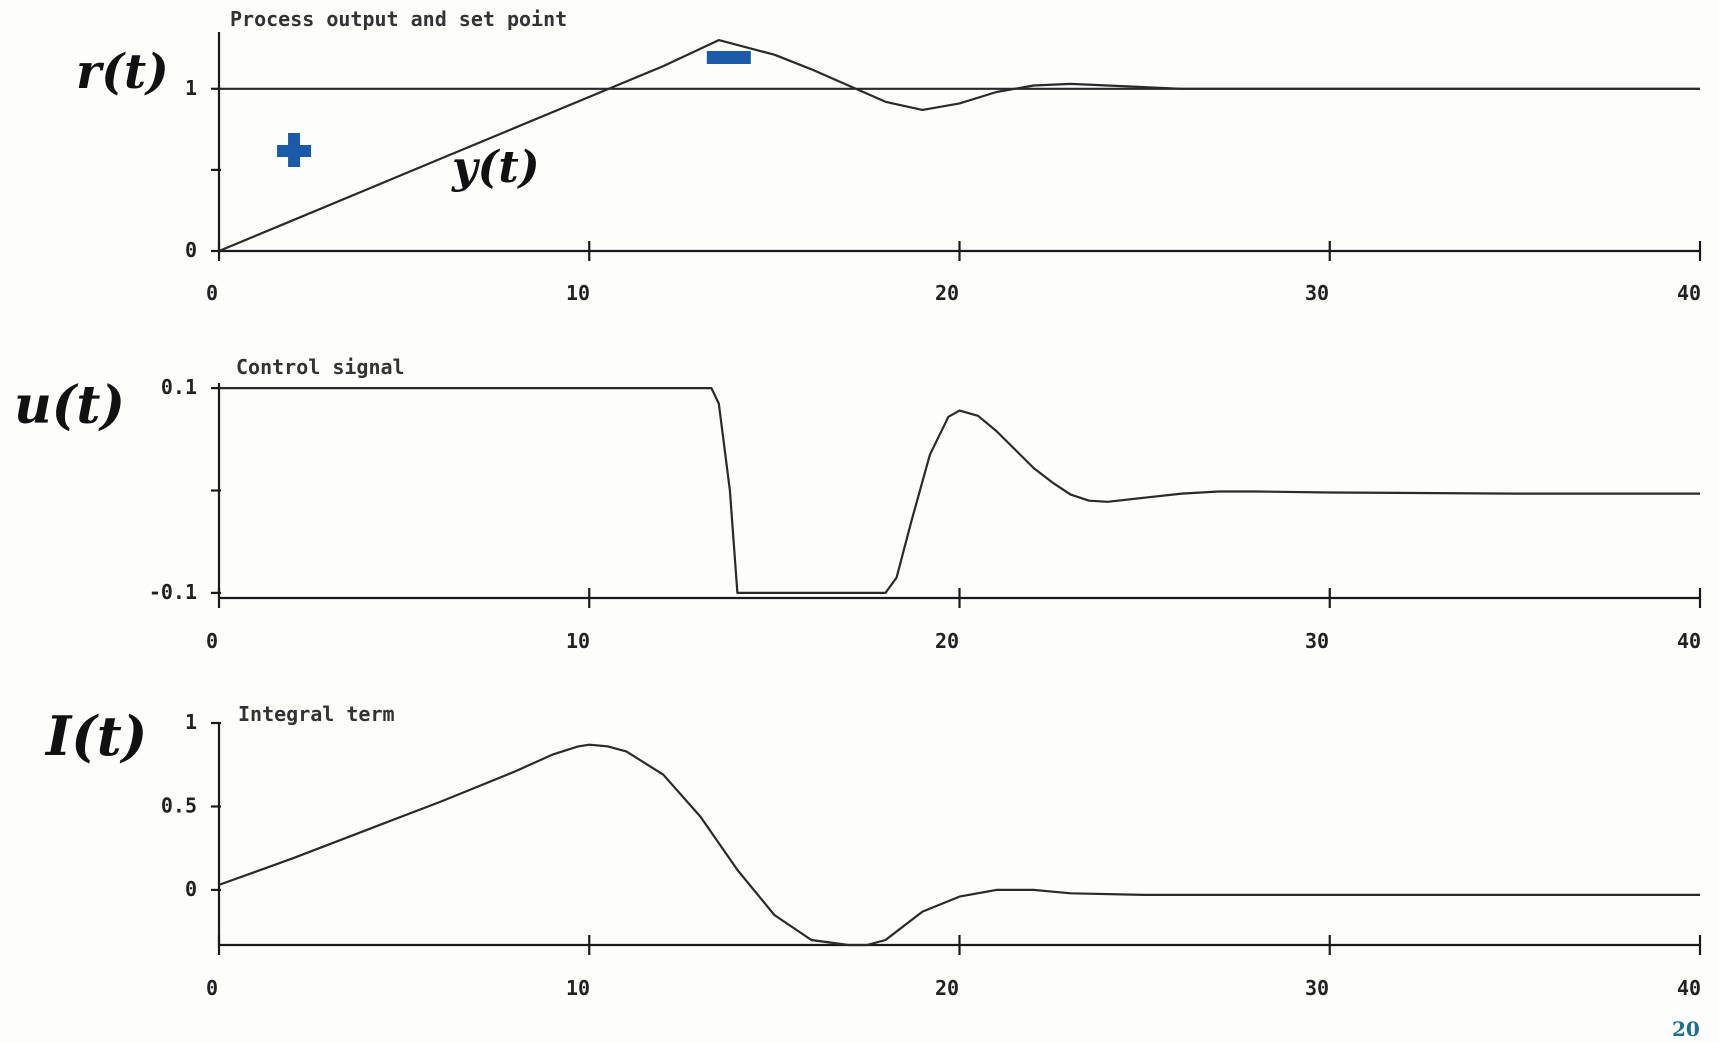 Image resolution: width=1719 pixels, height=1043 pixels. What do you see at coordinates (495, 167) in the screenshot?
I see `signal-label: y(t)` at bounding box center [495, 167].